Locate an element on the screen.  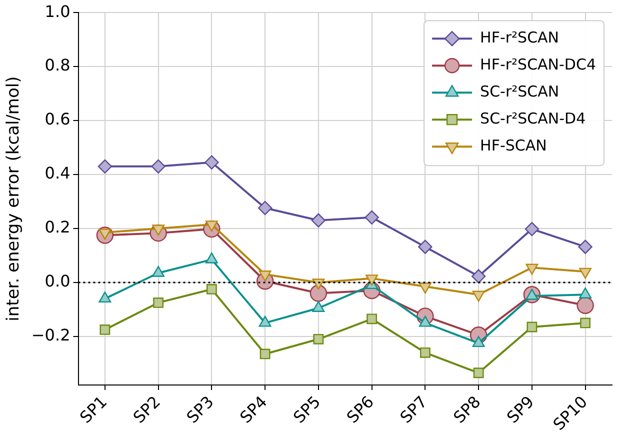
legend-label: HF-r²SCAN-DC4 is located at coordinates (538, 64).